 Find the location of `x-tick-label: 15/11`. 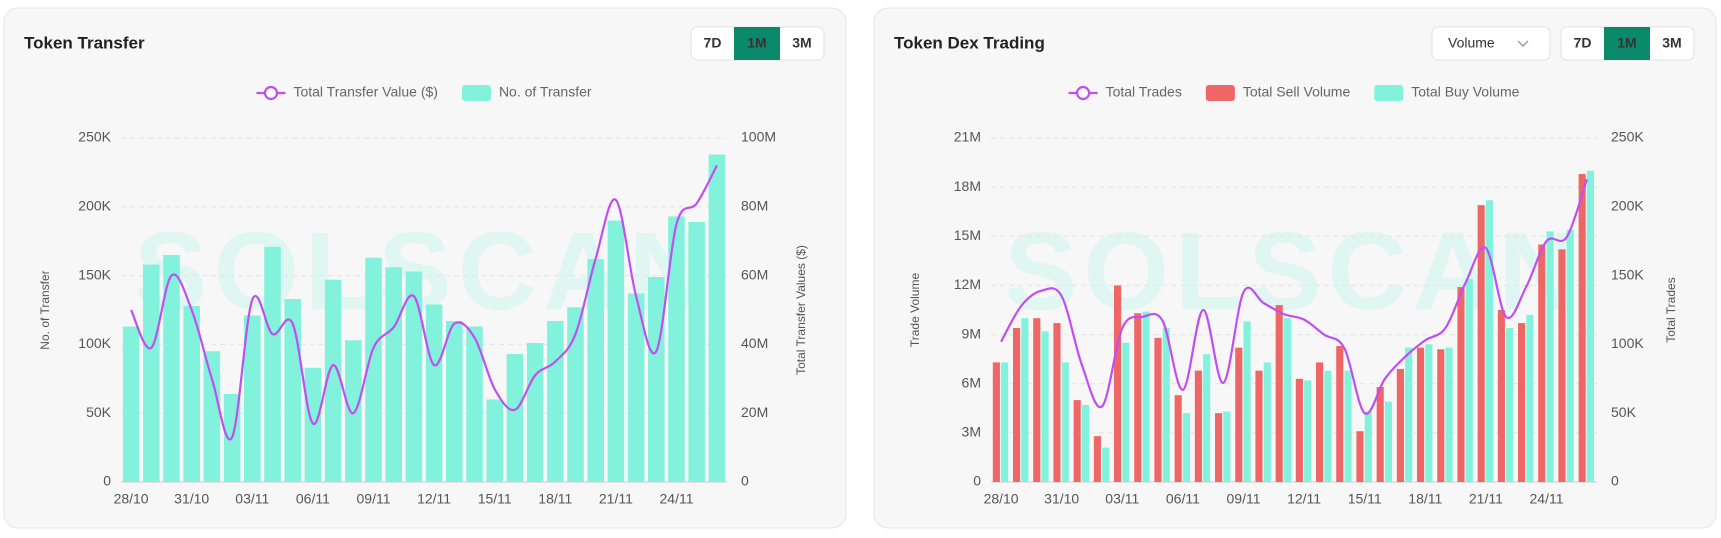

x-tick-label: 15/11 is located at coordinates (495, 499).